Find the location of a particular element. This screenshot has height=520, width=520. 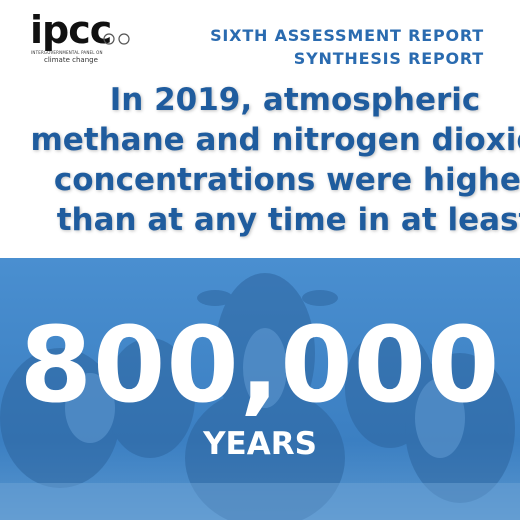

headline-line: than at any time in at least is located at coordinates (288, 220).